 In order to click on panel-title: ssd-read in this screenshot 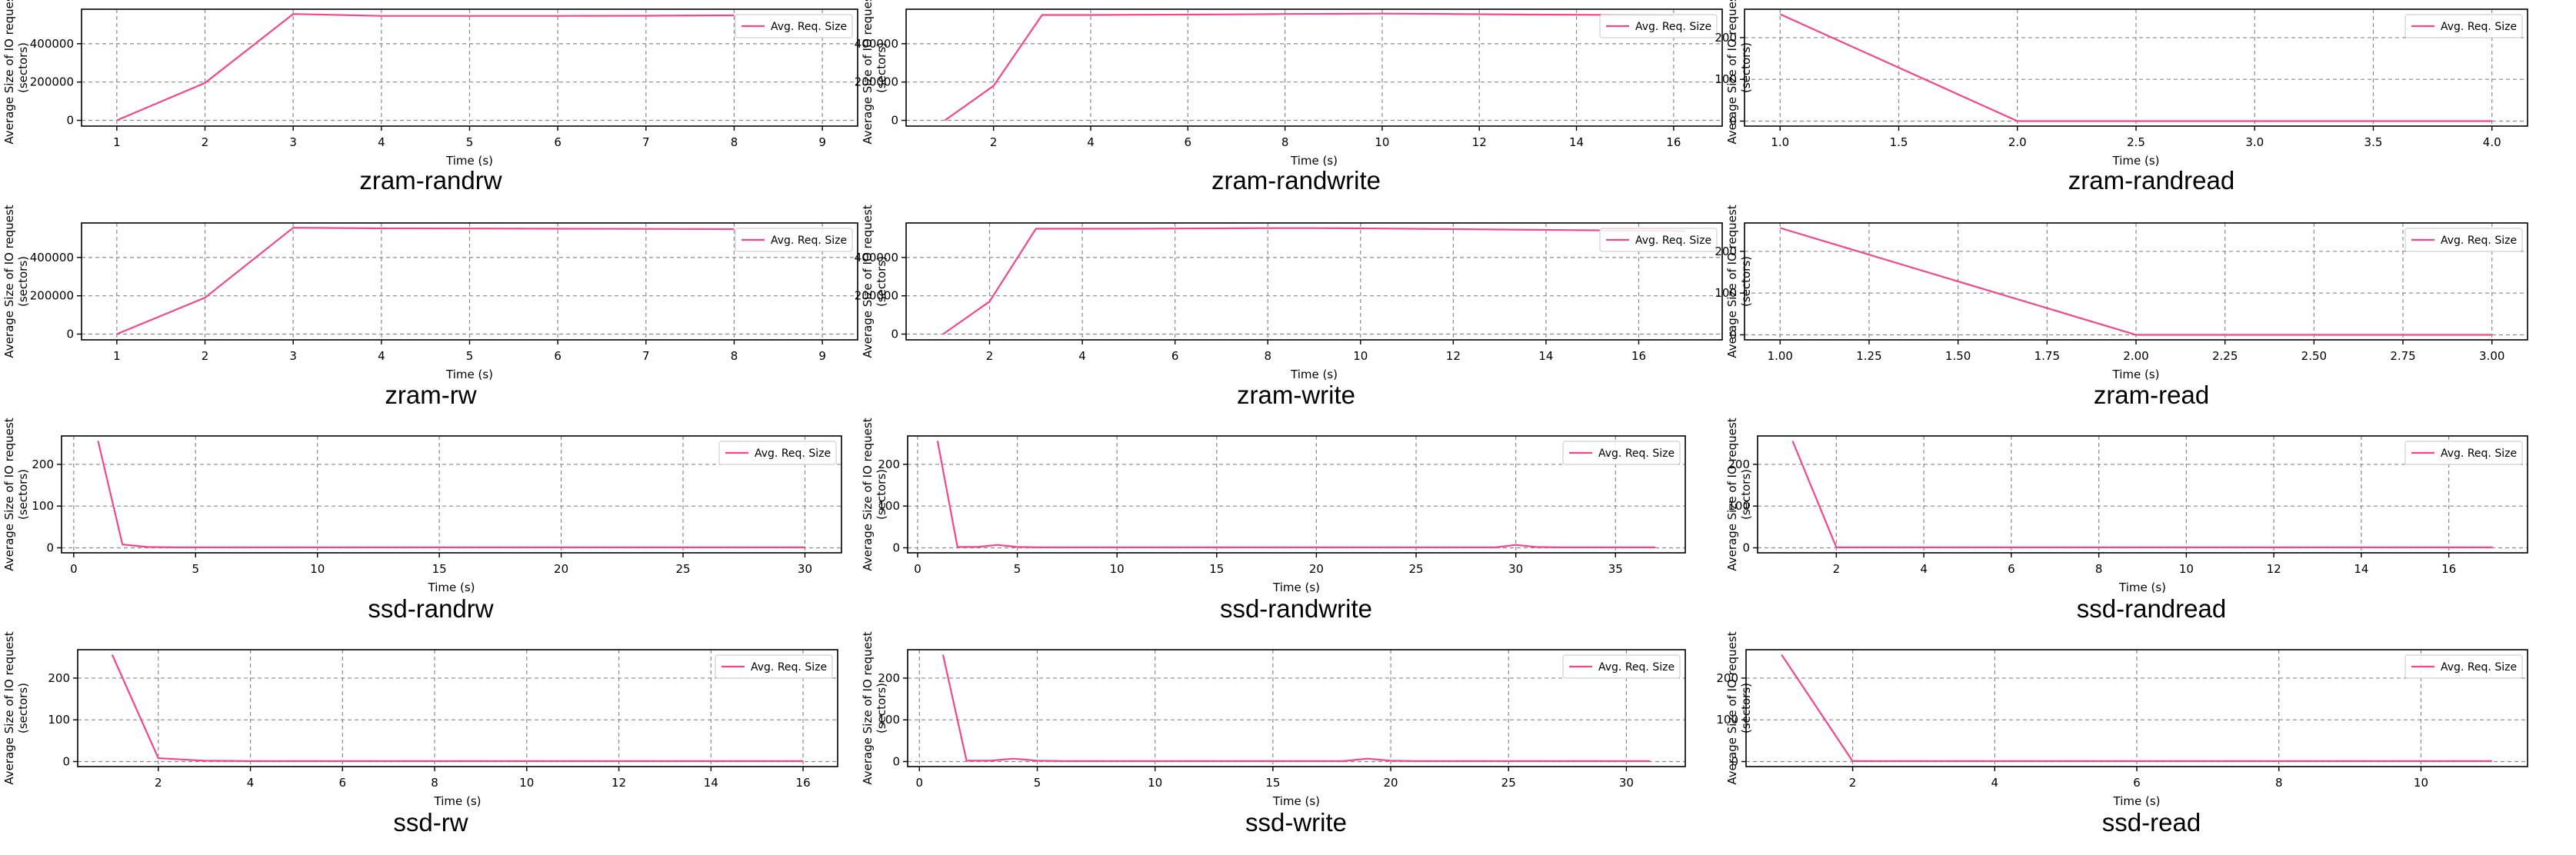, I will do `click(2151, 822)`.